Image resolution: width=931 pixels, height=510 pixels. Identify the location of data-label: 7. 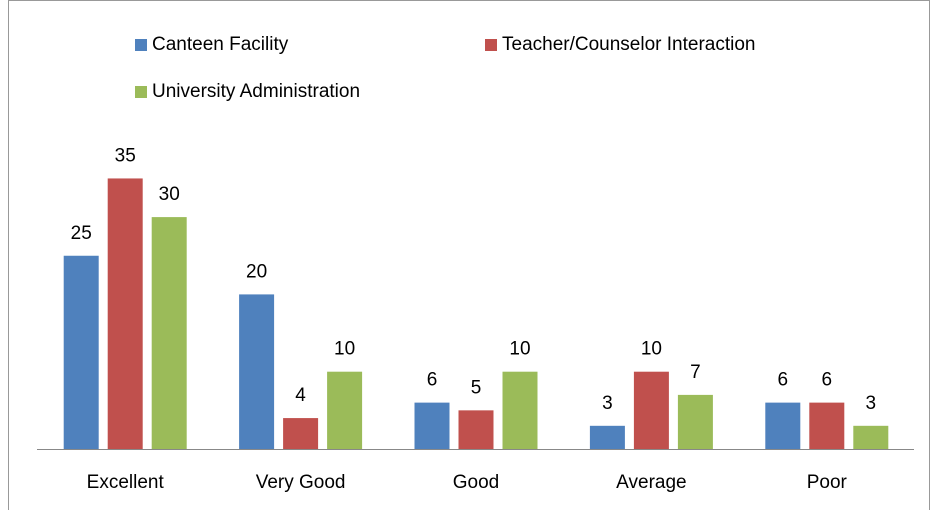
(695, 372).